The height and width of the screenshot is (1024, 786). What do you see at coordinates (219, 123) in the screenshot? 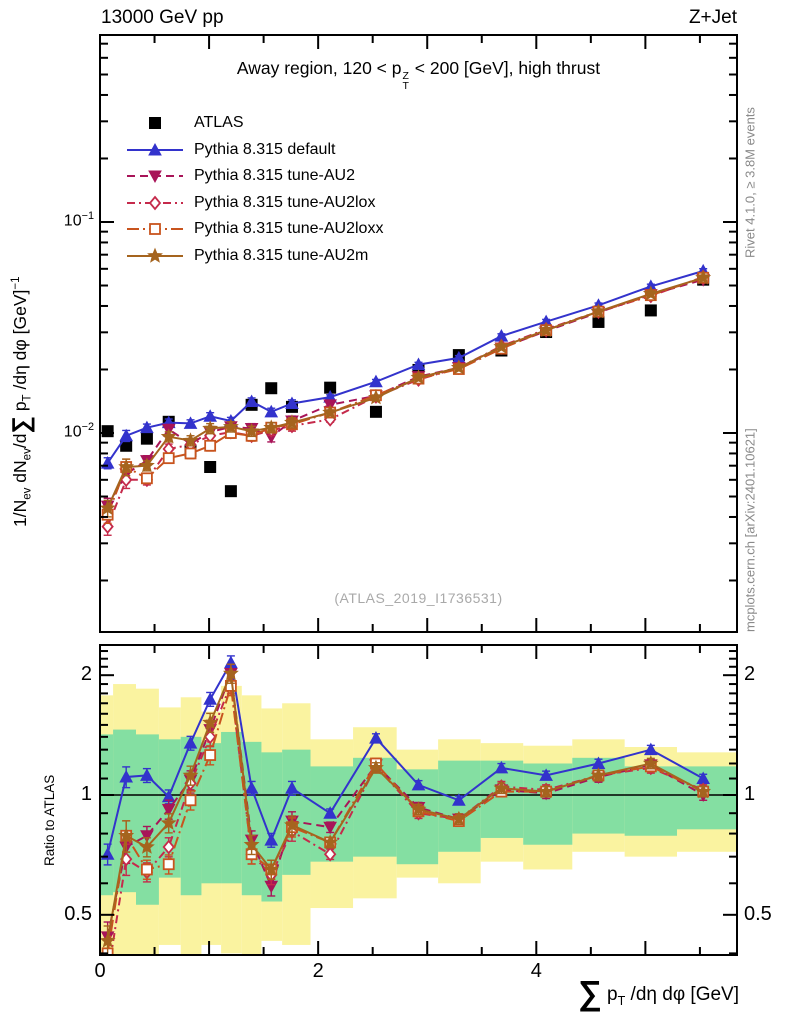
I see `legend-label: ATLAS` at bounding box center [219, 123].